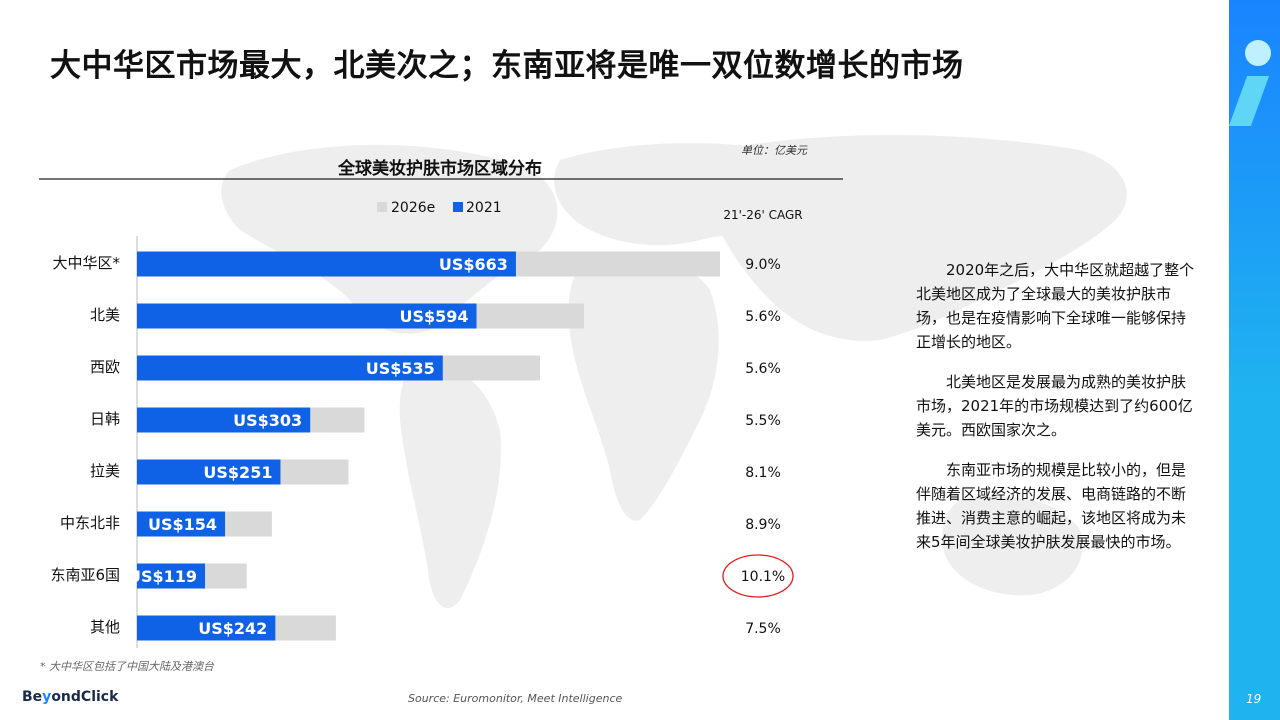 This screenshot has height=720, width=1280. I want to click on legend-swatch-2026e, so click(382, 207).